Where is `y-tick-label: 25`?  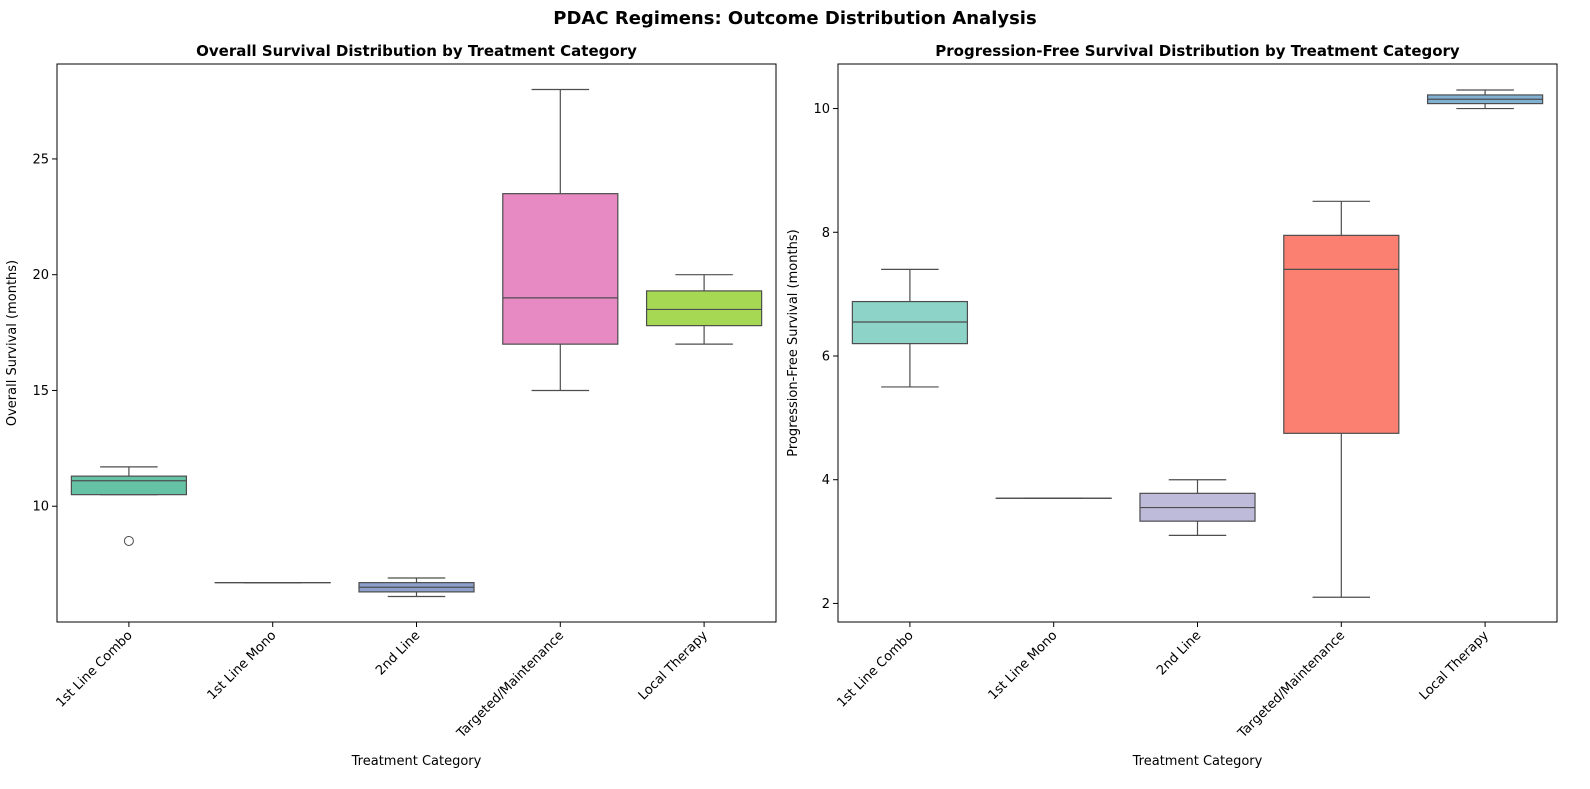
y-tick-label: 25 is located at coordinates (40, 159).